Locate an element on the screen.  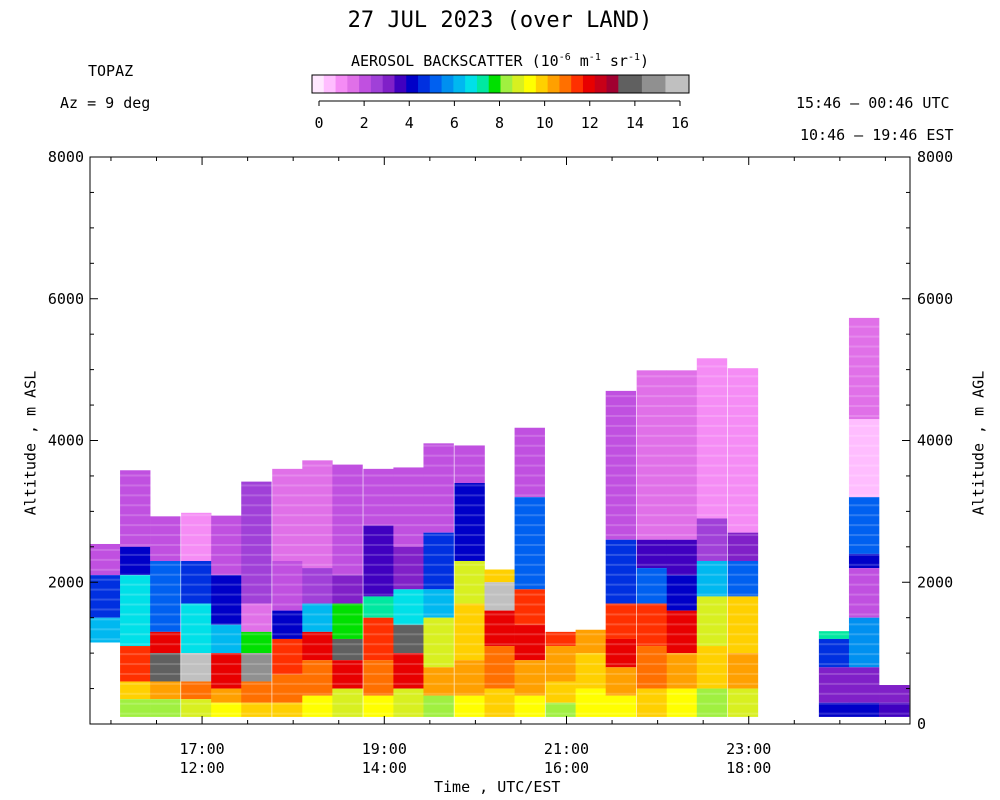
colorbar-tick-label: 4 is located at coordinates (409, 123).